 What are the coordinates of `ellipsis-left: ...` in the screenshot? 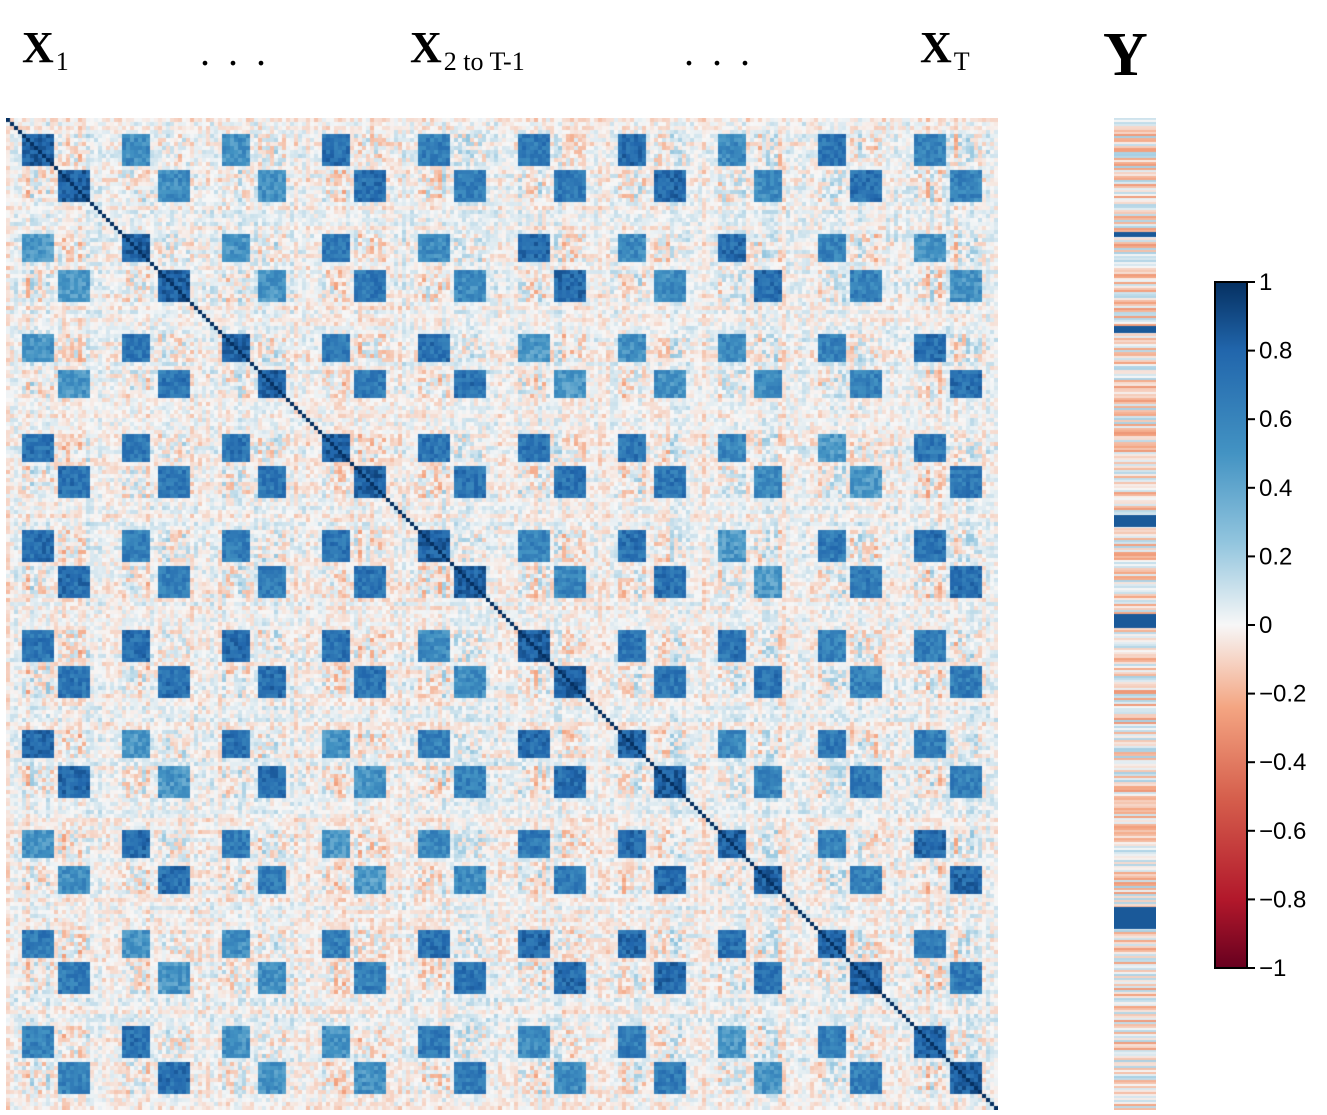 It's located at (242, 51).